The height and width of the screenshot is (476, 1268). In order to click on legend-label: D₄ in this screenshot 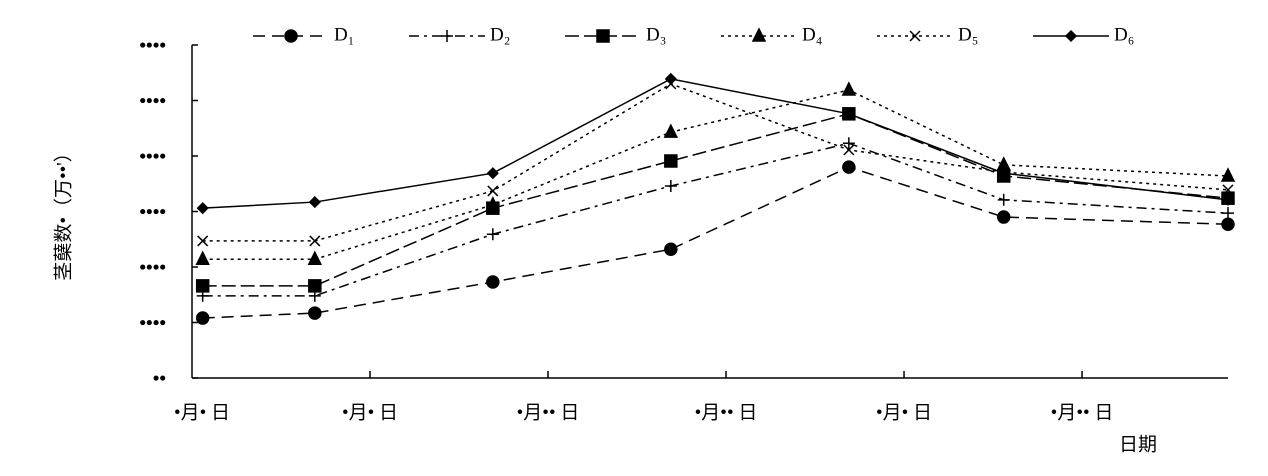, I will do `click(812, 34)`.